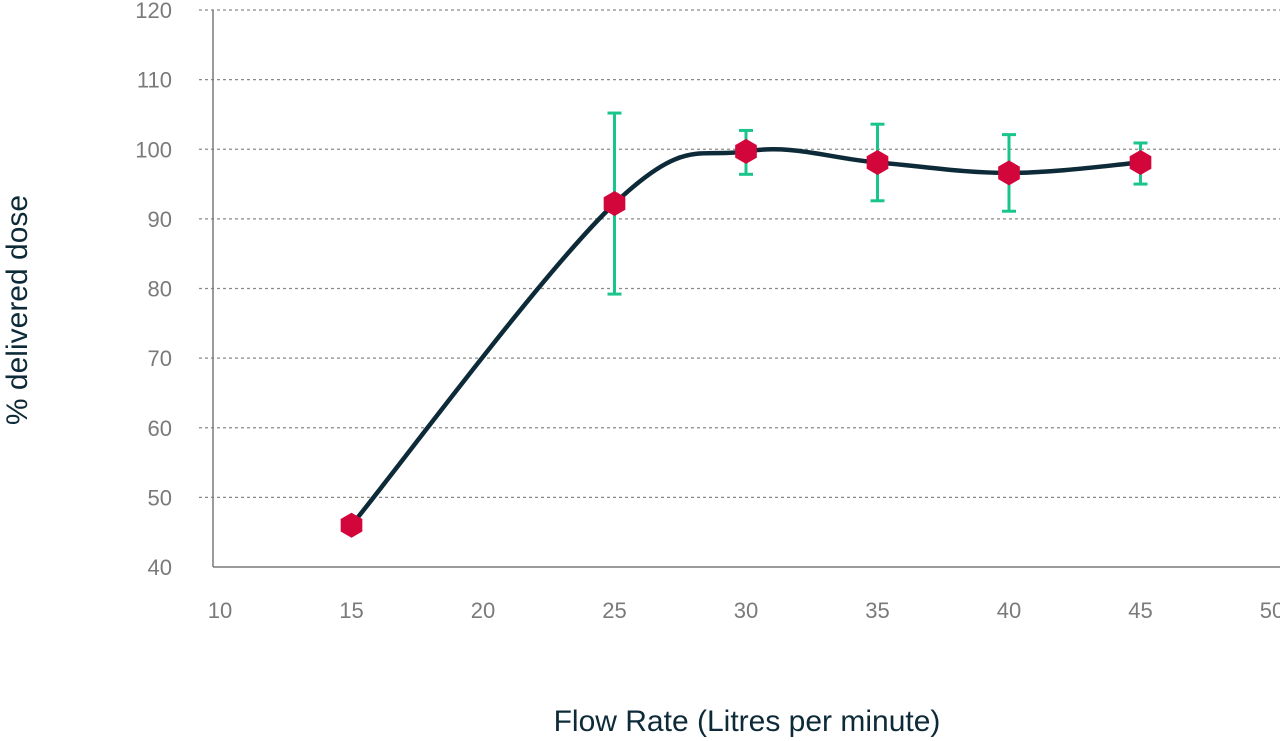 The image size is (1280, 741). I want to click on x-tick-label: 35, so click(877, 610).